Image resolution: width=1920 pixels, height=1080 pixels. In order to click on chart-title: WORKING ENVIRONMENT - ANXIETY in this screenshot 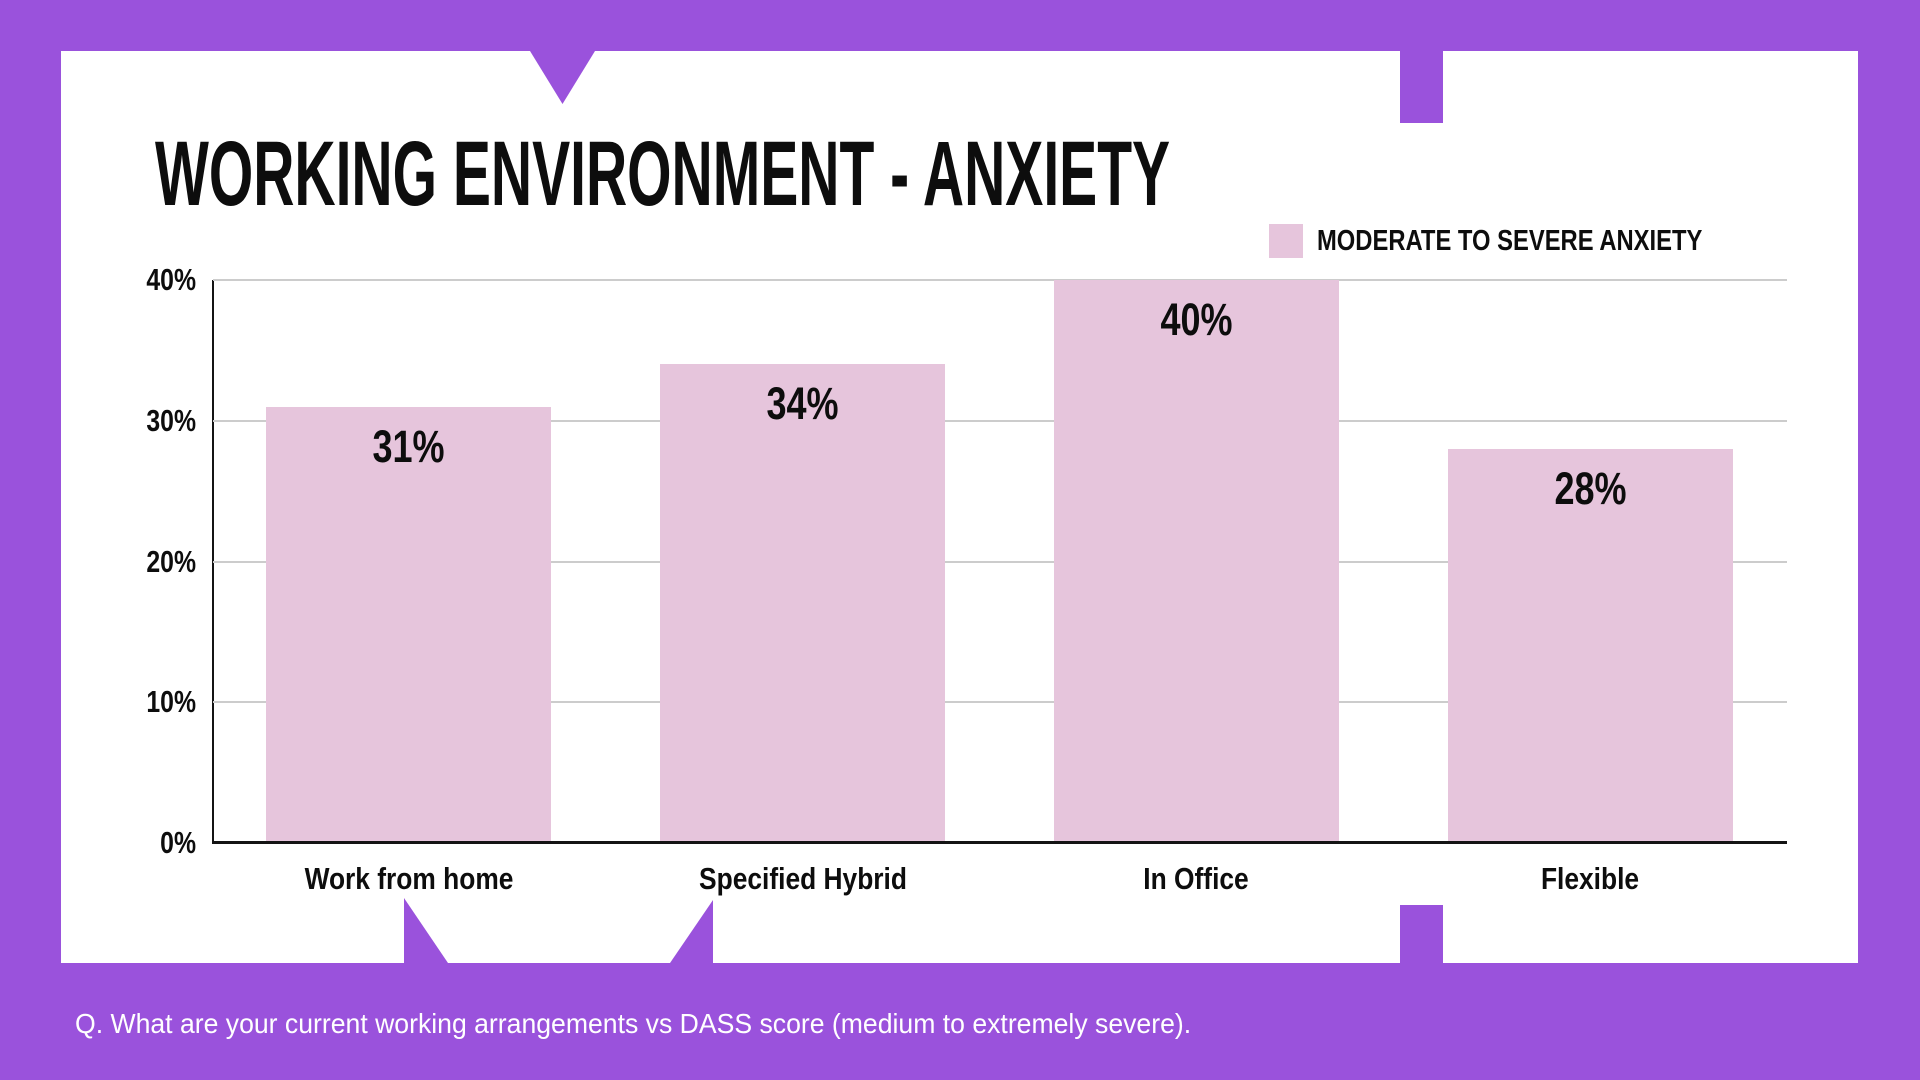, I will do `click(663, 174)`.